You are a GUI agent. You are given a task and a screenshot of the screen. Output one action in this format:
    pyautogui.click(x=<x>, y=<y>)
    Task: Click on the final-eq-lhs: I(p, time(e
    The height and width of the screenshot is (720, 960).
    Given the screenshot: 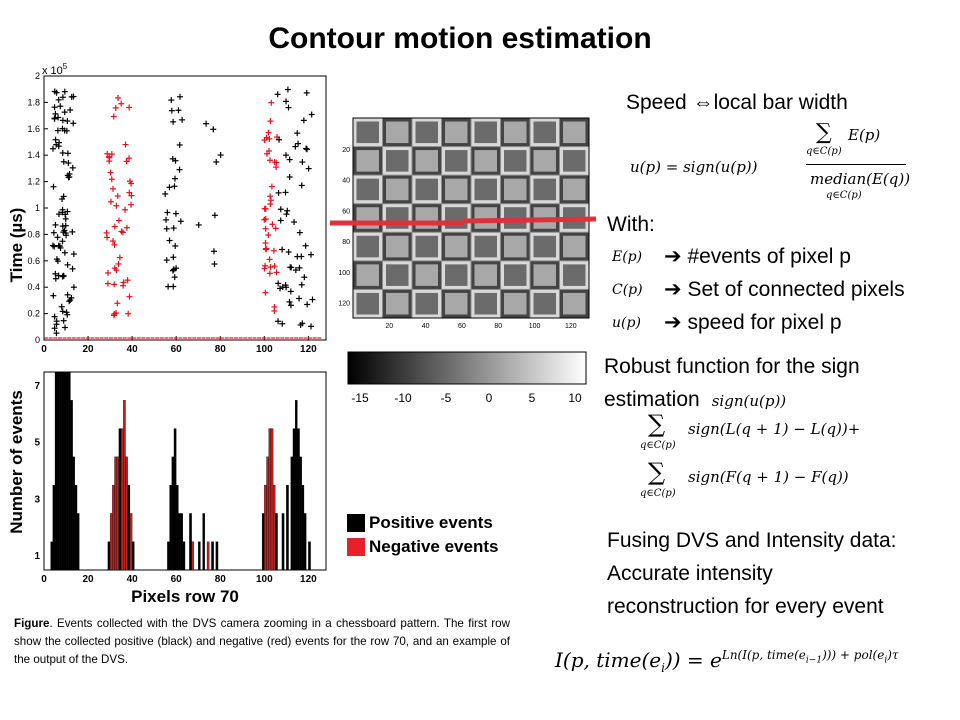 What is the action you would take?
    pyautogui.click(x=608, y=660)
    